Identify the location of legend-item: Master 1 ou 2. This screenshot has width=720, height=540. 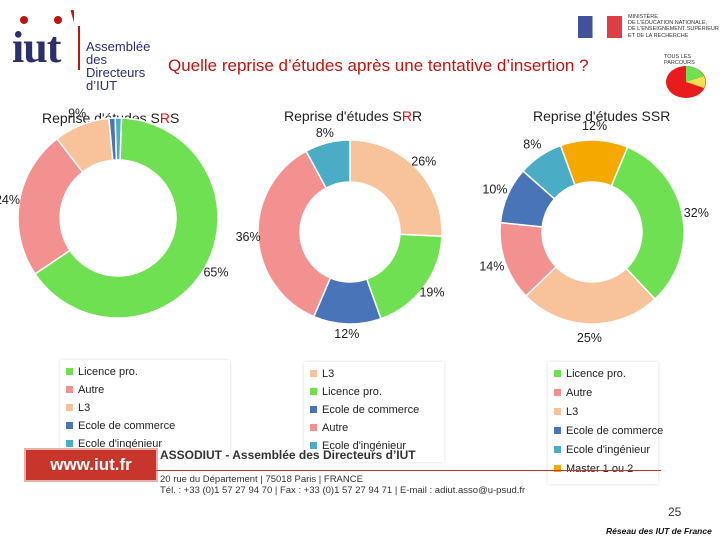
(593, 469).